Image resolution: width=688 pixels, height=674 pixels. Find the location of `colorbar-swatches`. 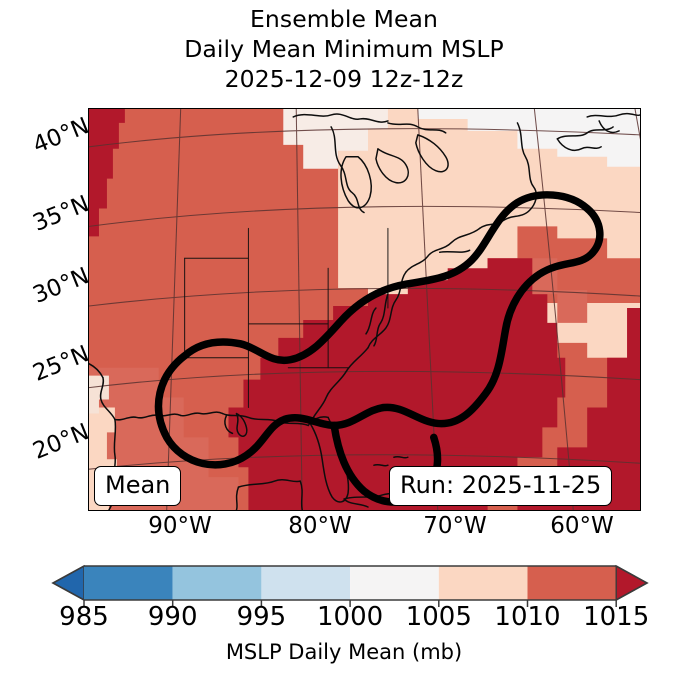

colorbar-swatches is located at coordinates (350, 585).